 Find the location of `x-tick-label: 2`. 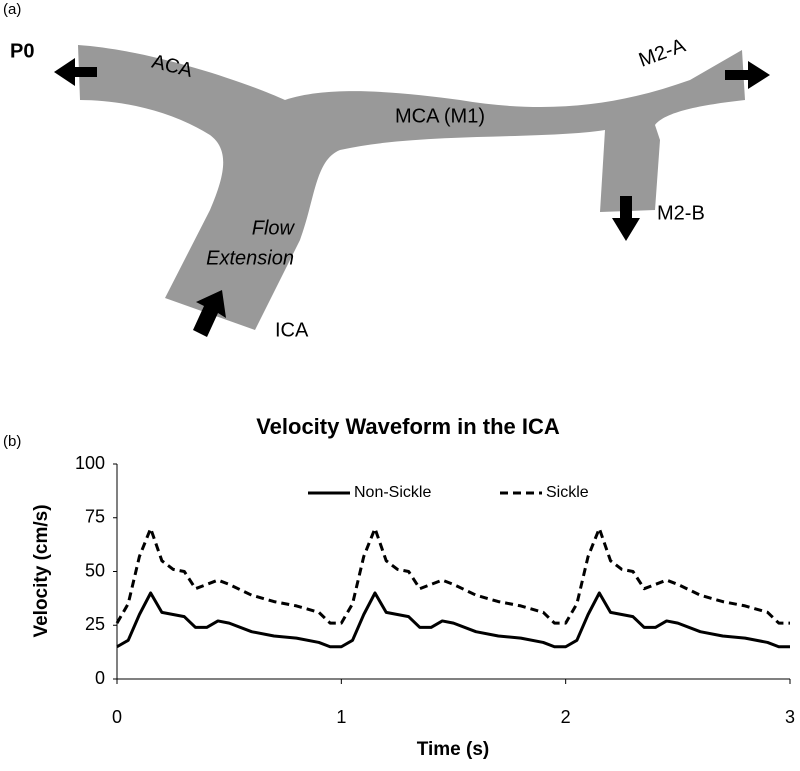

x-tick-label: 2 is located at coordinates (566, 717).